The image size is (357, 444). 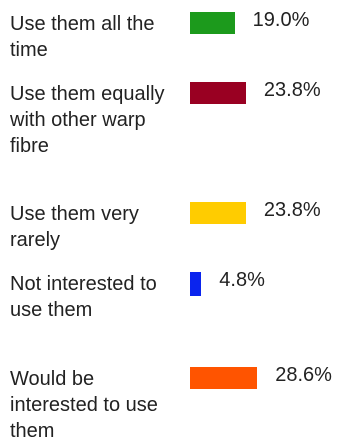 What do you see at coordinates (83, 297) in the screenshot?
I see `category-label: Not interested to use them` at bounding box center [83, 297].